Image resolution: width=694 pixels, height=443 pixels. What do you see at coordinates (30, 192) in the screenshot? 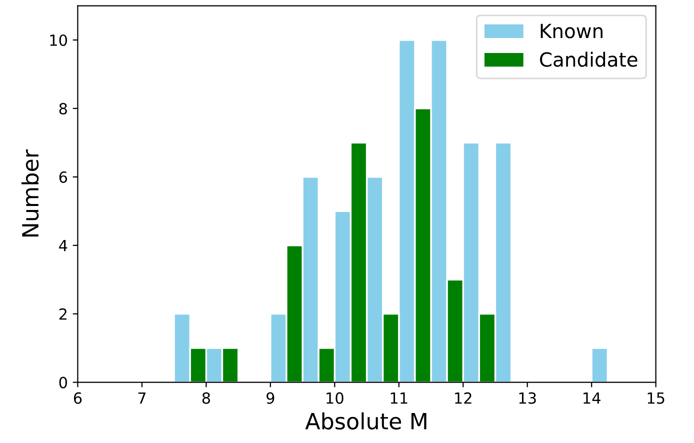
I see `y-axis-title: Number` at bounding box center [30, 192].